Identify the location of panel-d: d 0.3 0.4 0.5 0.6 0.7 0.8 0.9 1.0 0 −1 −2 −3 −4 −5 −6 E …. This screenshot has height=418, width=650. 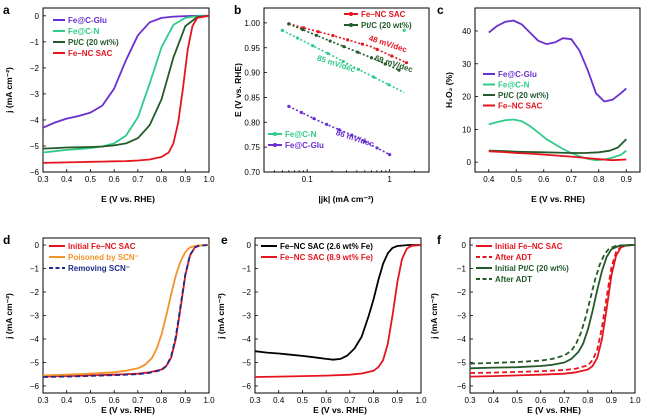
(109, 324).